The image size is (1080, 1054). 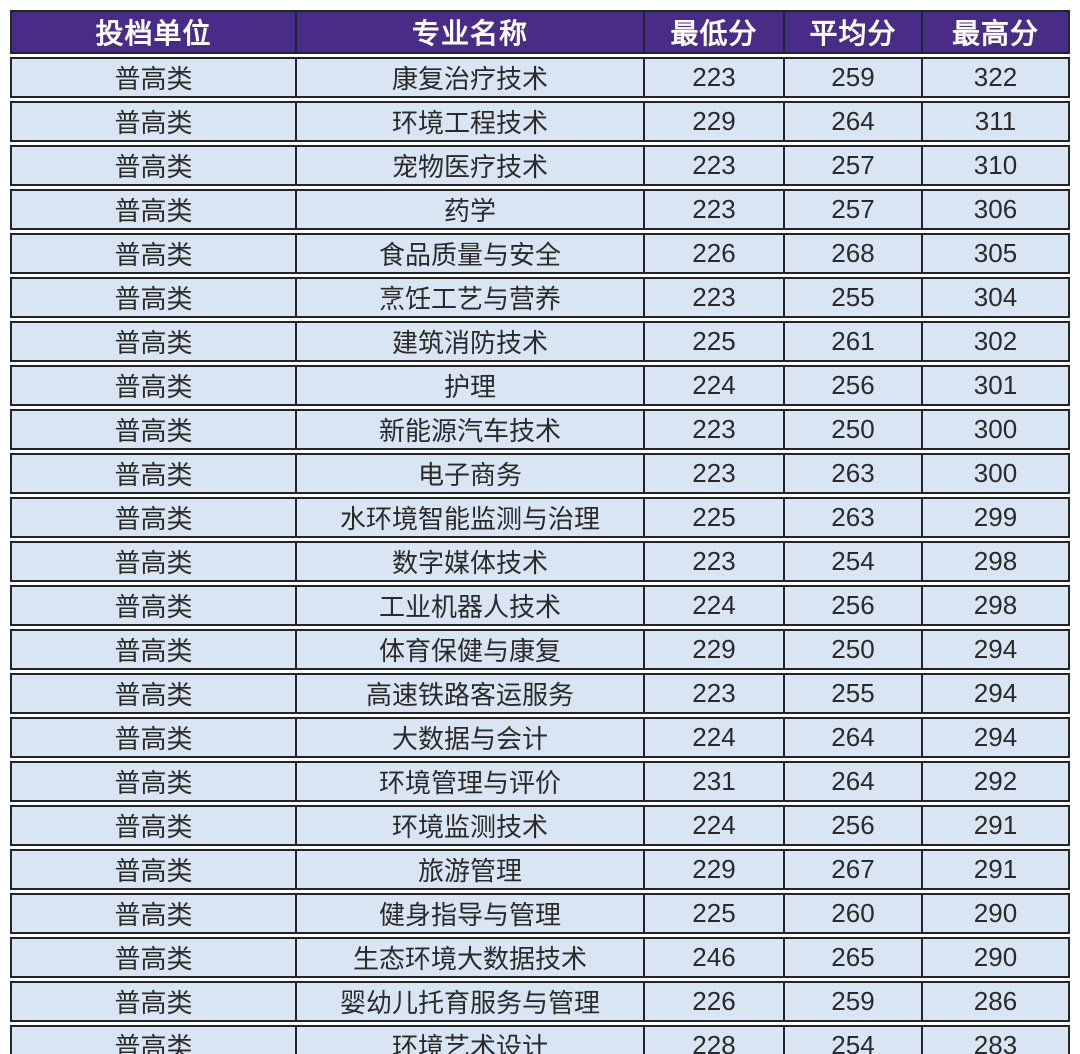 I want to click on max-score-cell: 283, so click(x=996, y=1039).